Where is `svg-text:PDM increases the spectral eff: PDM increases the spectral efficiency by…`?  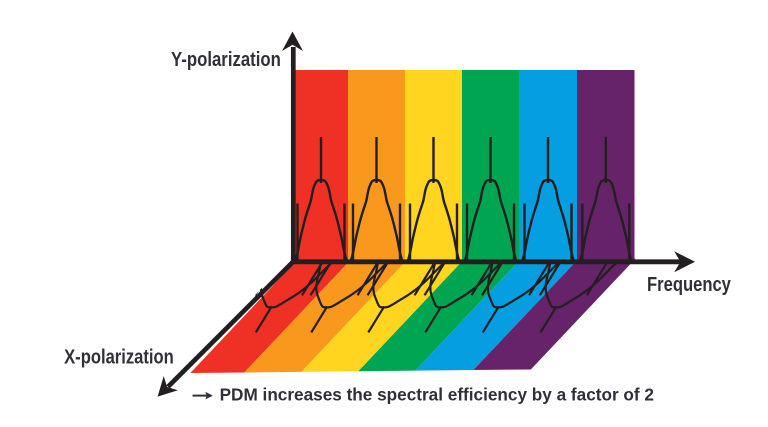 svg-text:PDM increases the spectral eff: PDM increases the spectral efficiency by… is located at coordinates (437, 394).